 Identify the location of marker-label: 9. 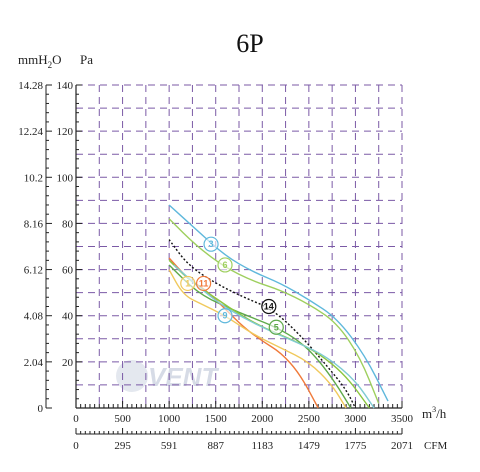
(225, 316).